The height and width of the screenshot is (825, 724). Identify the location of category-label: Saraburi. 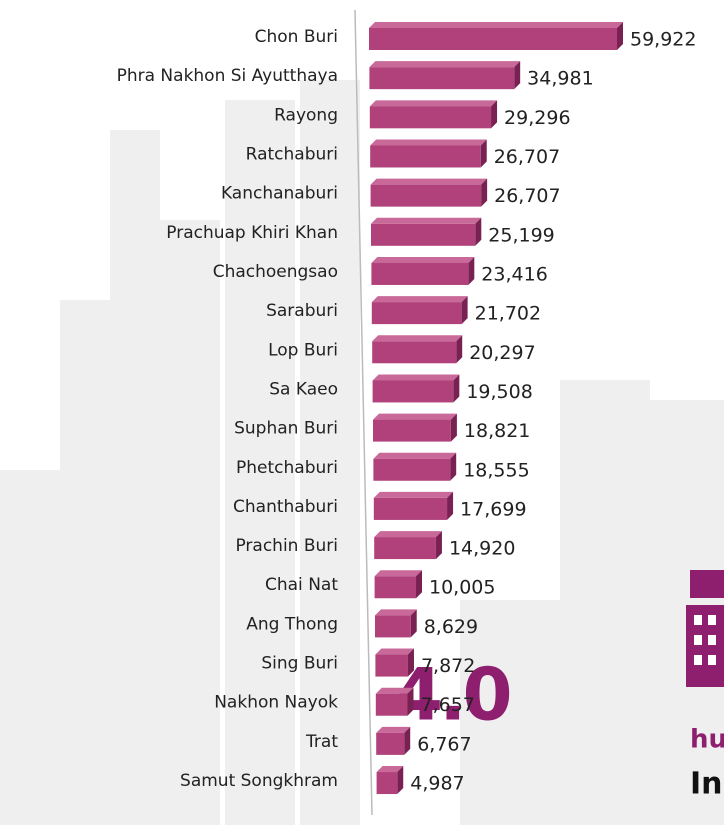
(302, 311).